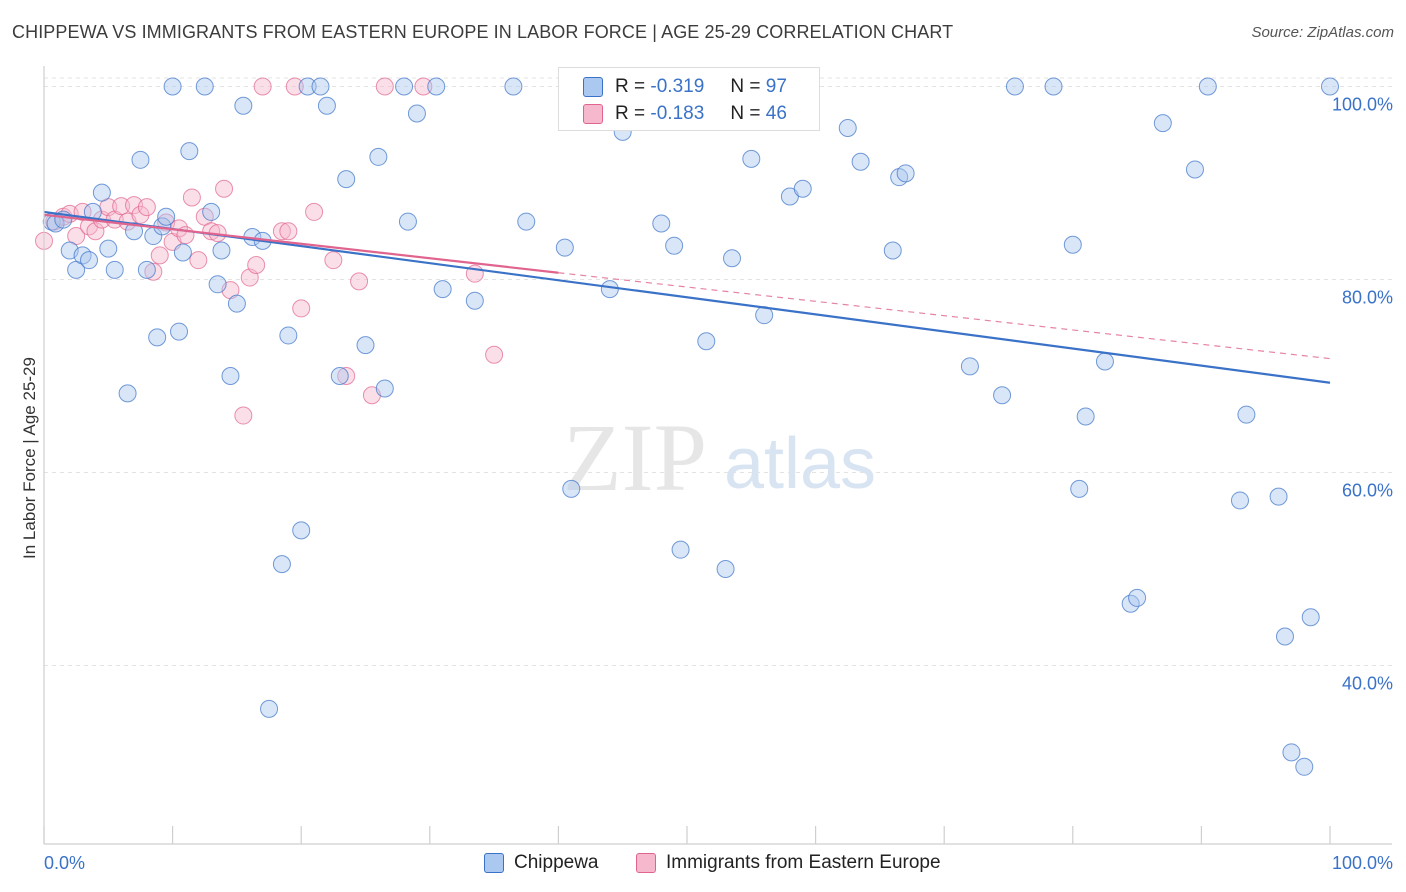 The width and height of the screenshot is (1406, 892). I want to click on y-tick-label: 40.0%, so click(1367, 683).